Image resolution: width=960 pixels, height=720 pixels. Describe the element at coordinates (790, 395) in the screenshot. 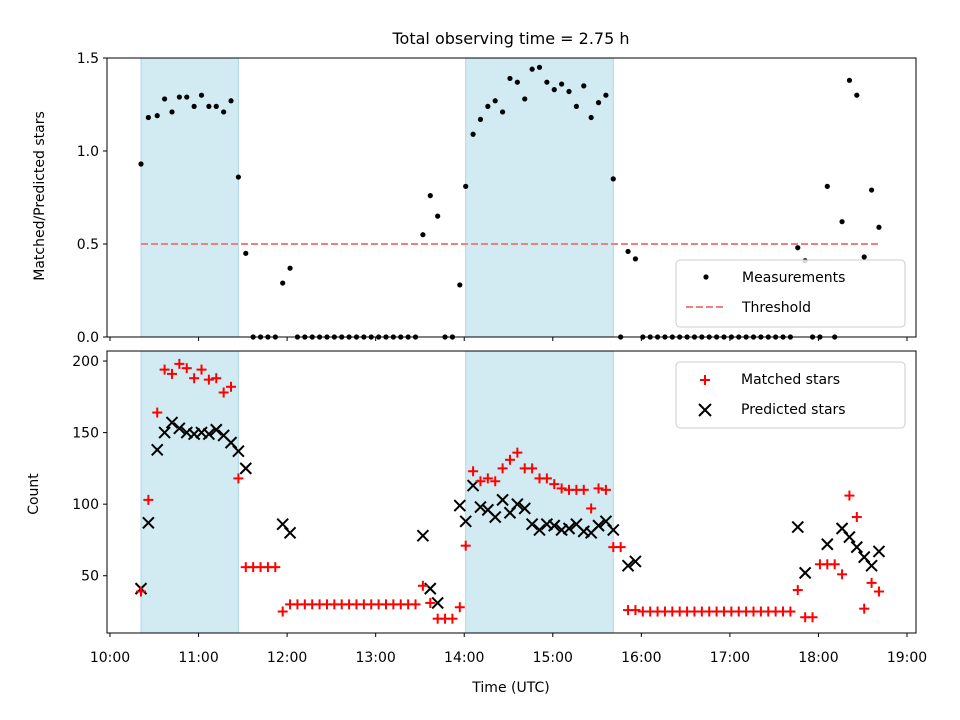

I see `count-legend-box` at that location.